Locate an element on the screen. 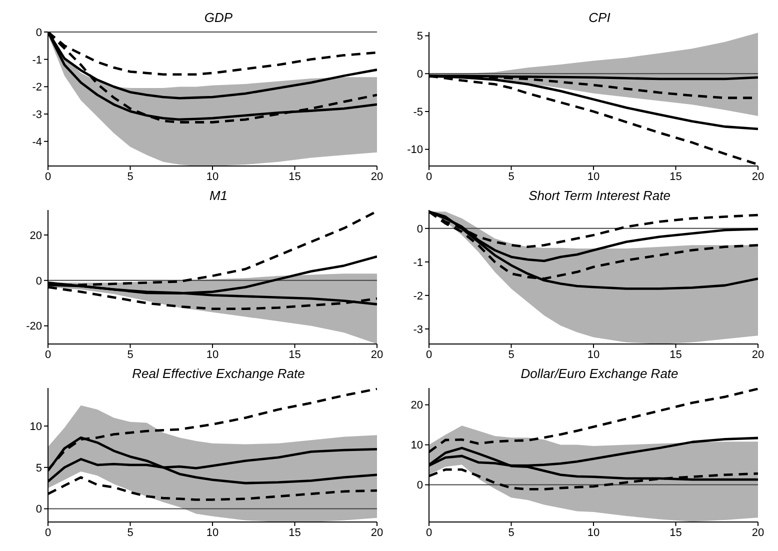 The width and height of the screenshot is (778, 551). chart-title: CPI is located at coordinates (600, 18).